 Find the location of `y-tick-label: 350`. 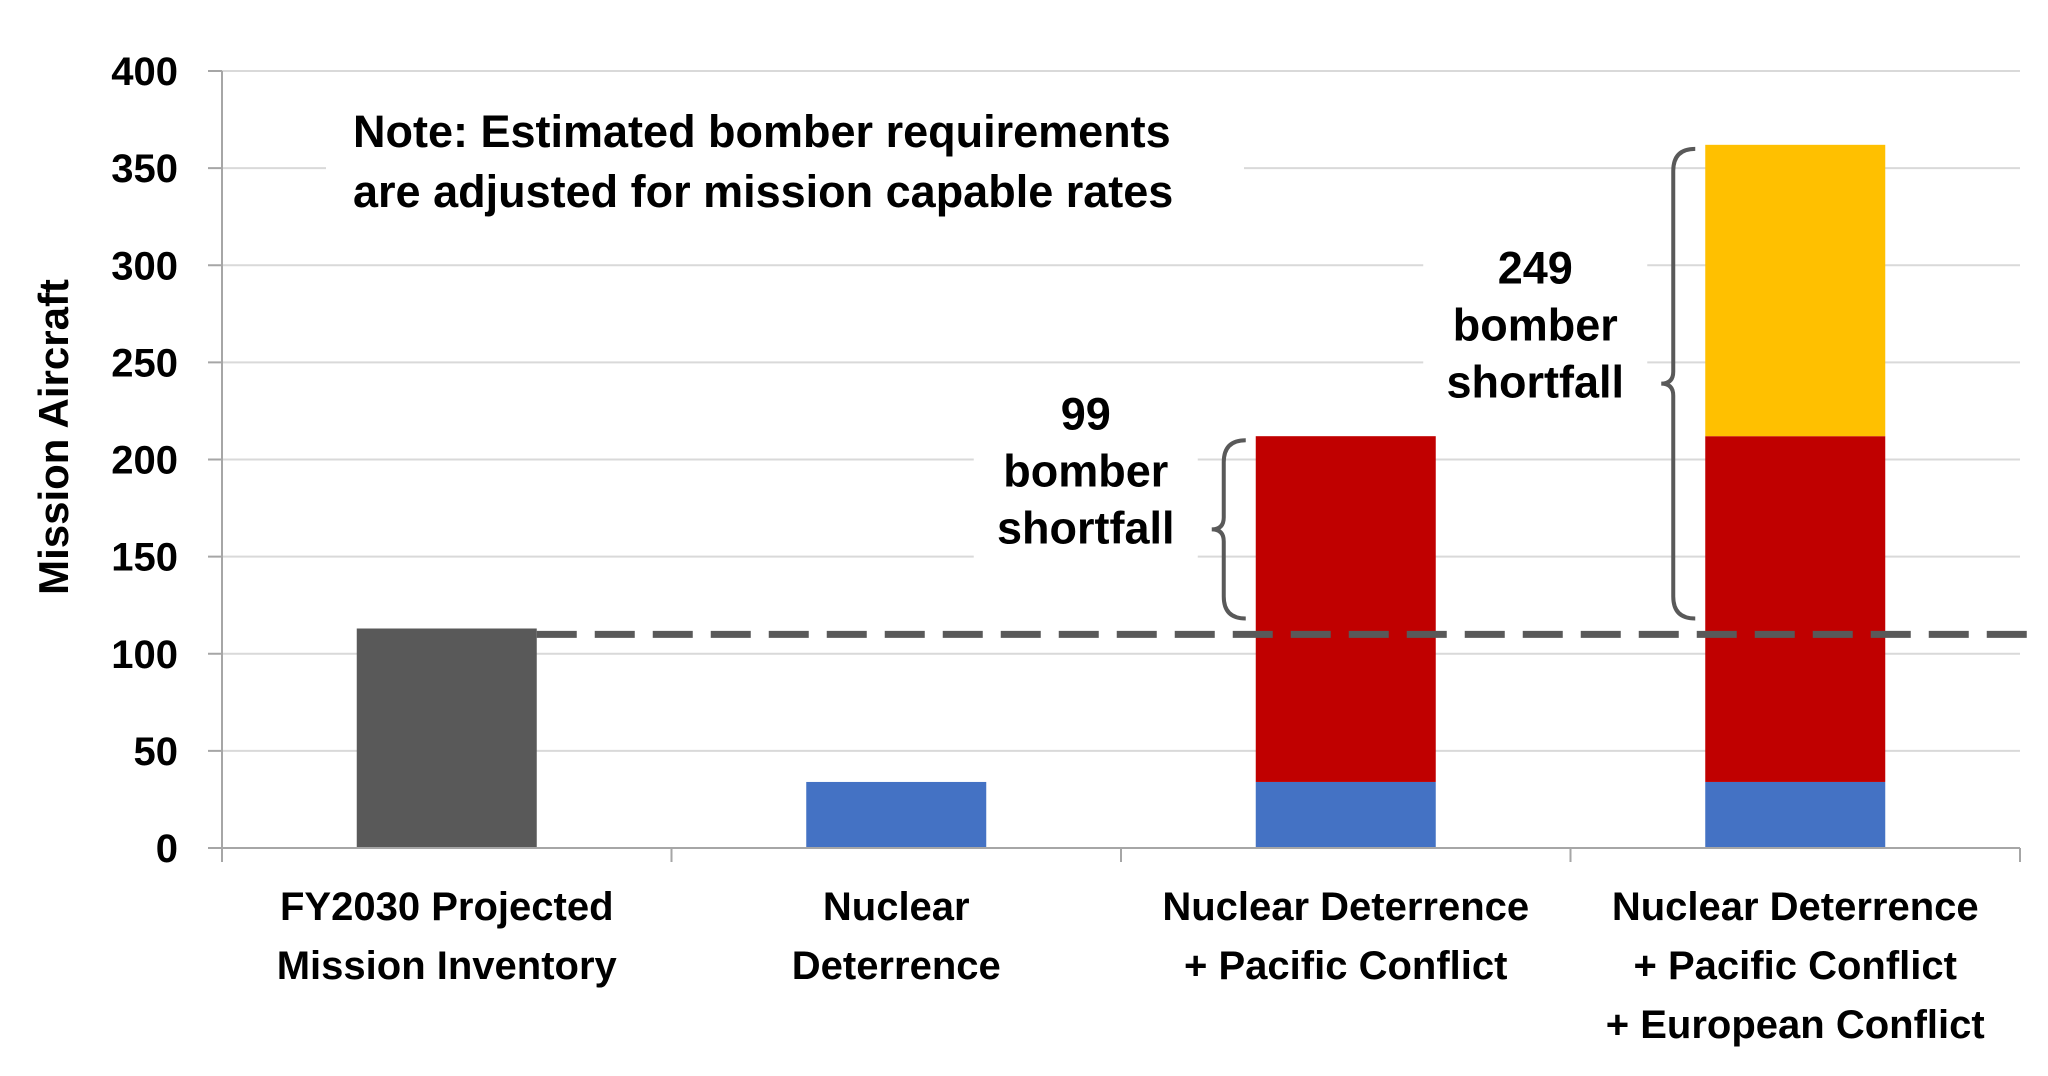

y-tick-label: 350 is located at coordinates (144, 169).